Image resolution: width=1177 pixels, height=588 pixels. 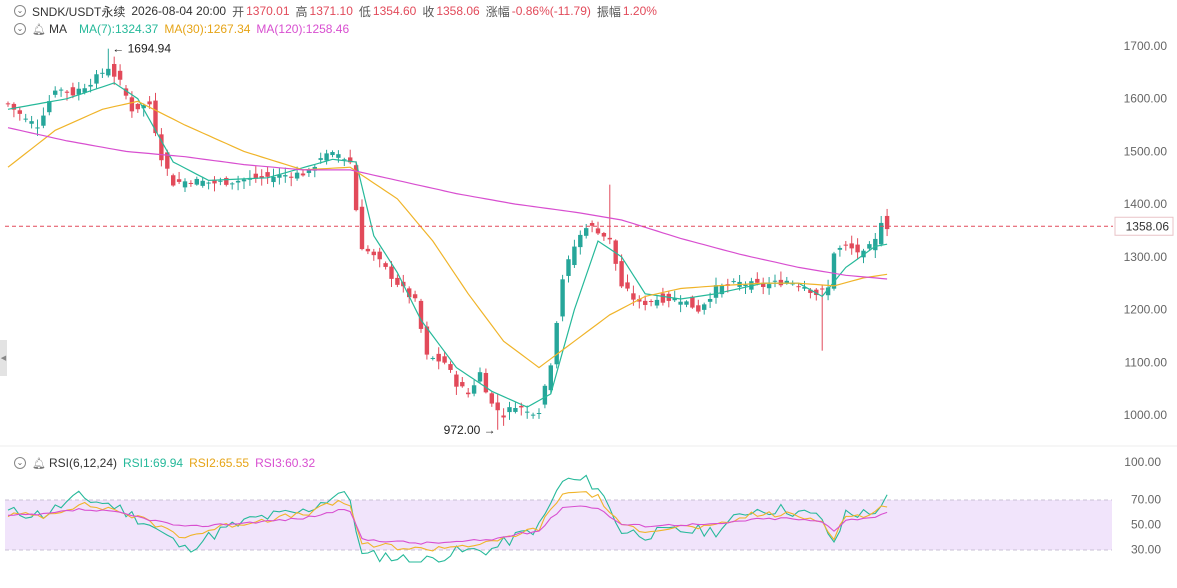 What do you see at coordinates (39, 463) in the screenshot?
I see `rsi-alert-icon: 🔔︎` at bounding box center [39, 463].